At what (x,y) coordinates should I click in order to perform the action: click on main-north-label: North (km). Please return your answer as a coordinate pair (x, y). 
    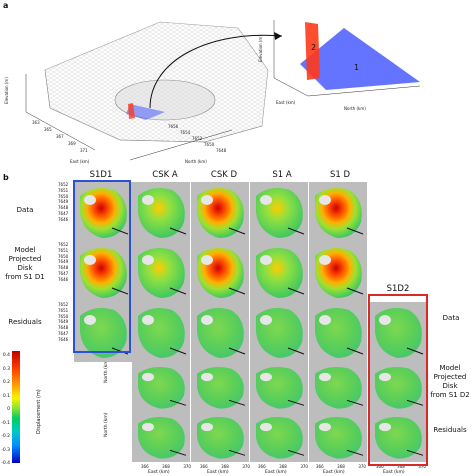
    Looking at the image, I should click on (196, 161).